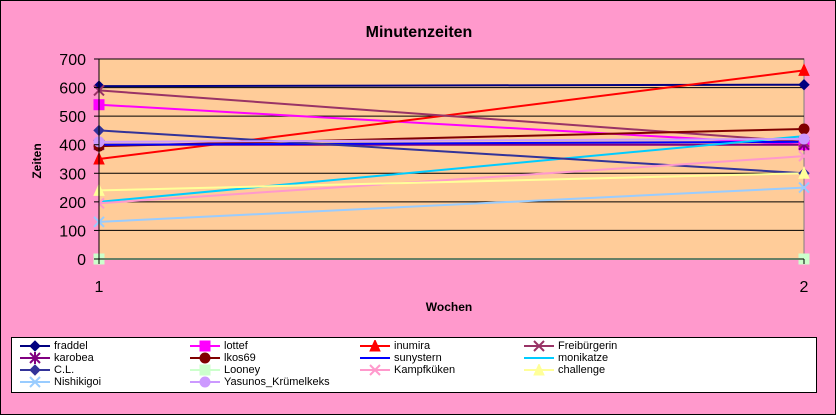 Image resolution: width=836 pixels, height=416 pixels. What do you see at coordinates (72, 203) in the screenshot?
I see `y-tick-label: 200` at bounding box center [72, 203].